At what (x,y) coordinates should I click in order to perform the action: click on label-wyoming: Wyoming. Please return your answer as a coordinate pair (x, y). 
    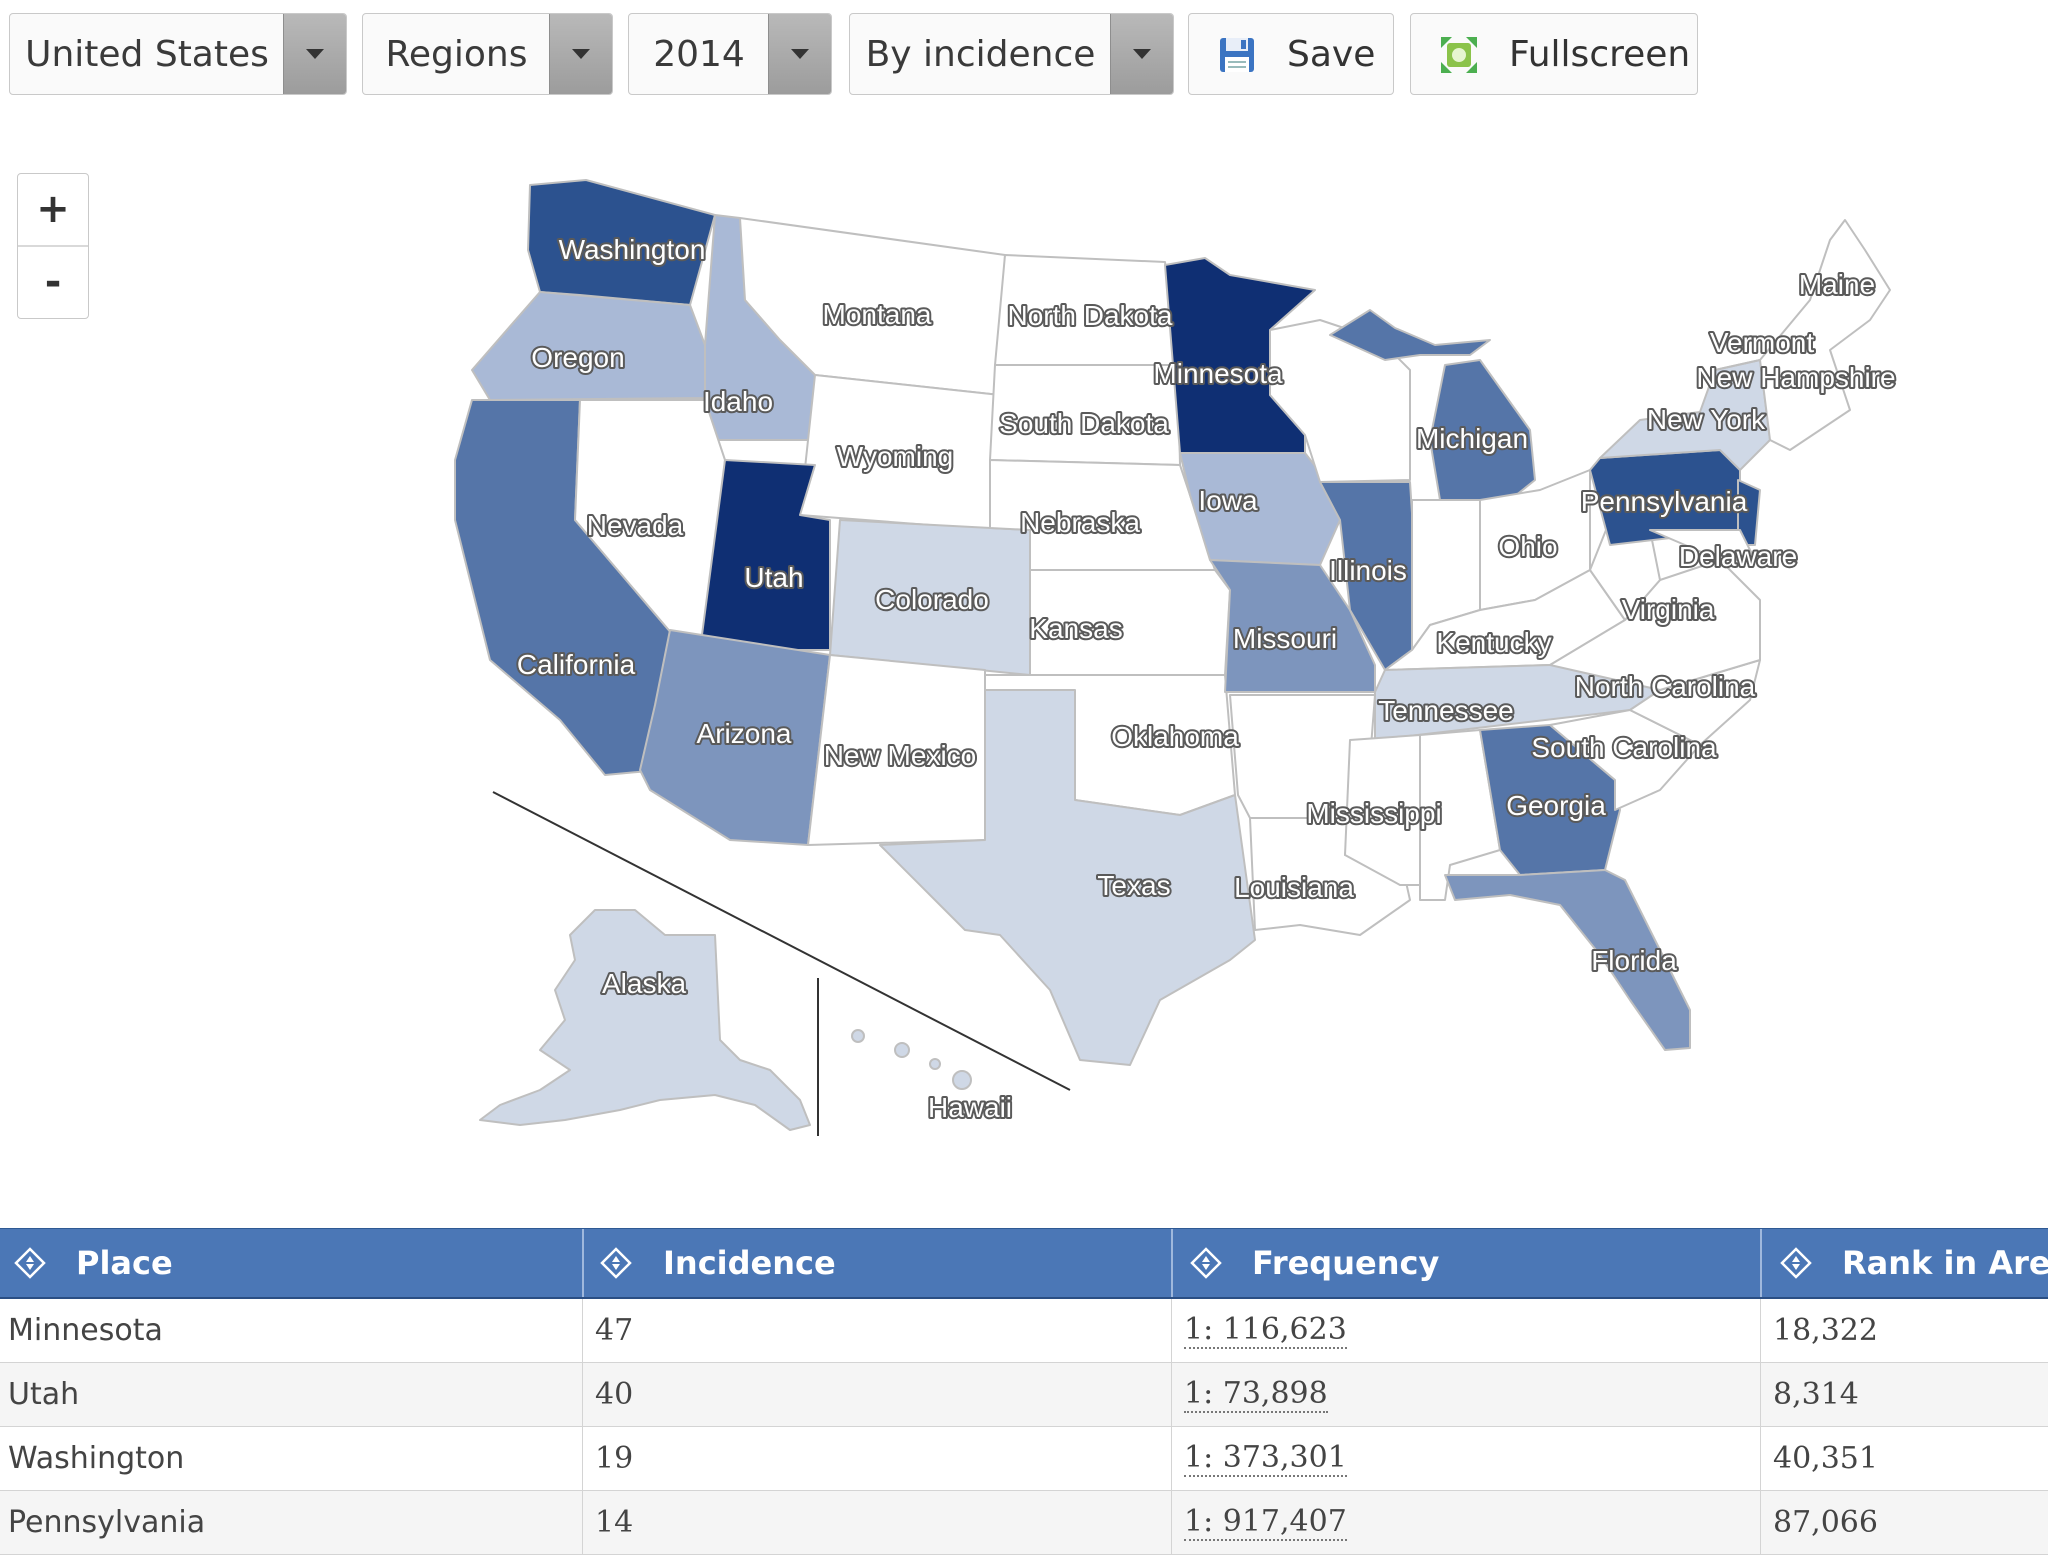
    Looking at the image, I should click on (895, 456).